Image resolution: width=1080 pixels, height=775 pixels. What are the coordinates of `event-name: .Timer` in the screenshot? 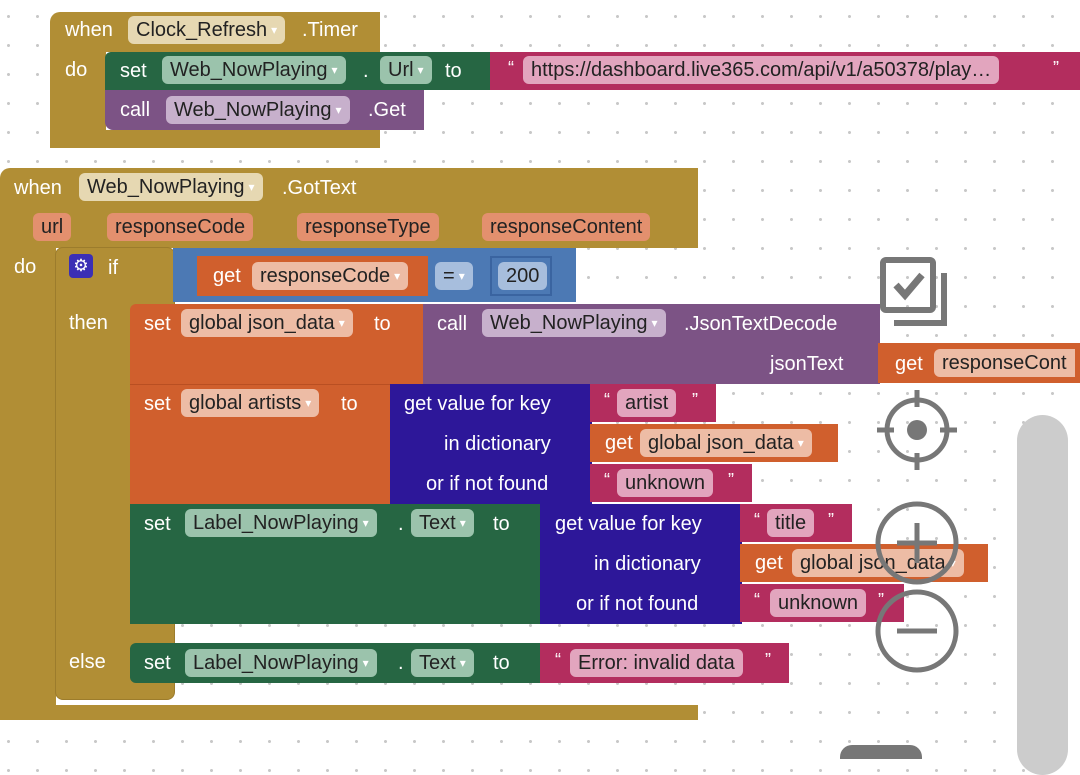 It's located at (330, 30).